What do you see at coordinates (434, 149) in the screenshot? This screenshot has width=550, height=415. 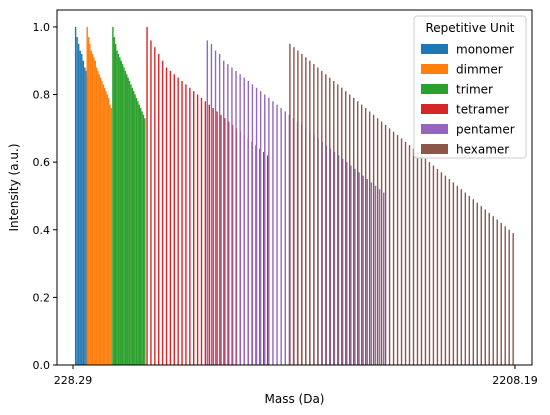 I see `legend-swatch-hexamer` at bounding box center [434, 149].